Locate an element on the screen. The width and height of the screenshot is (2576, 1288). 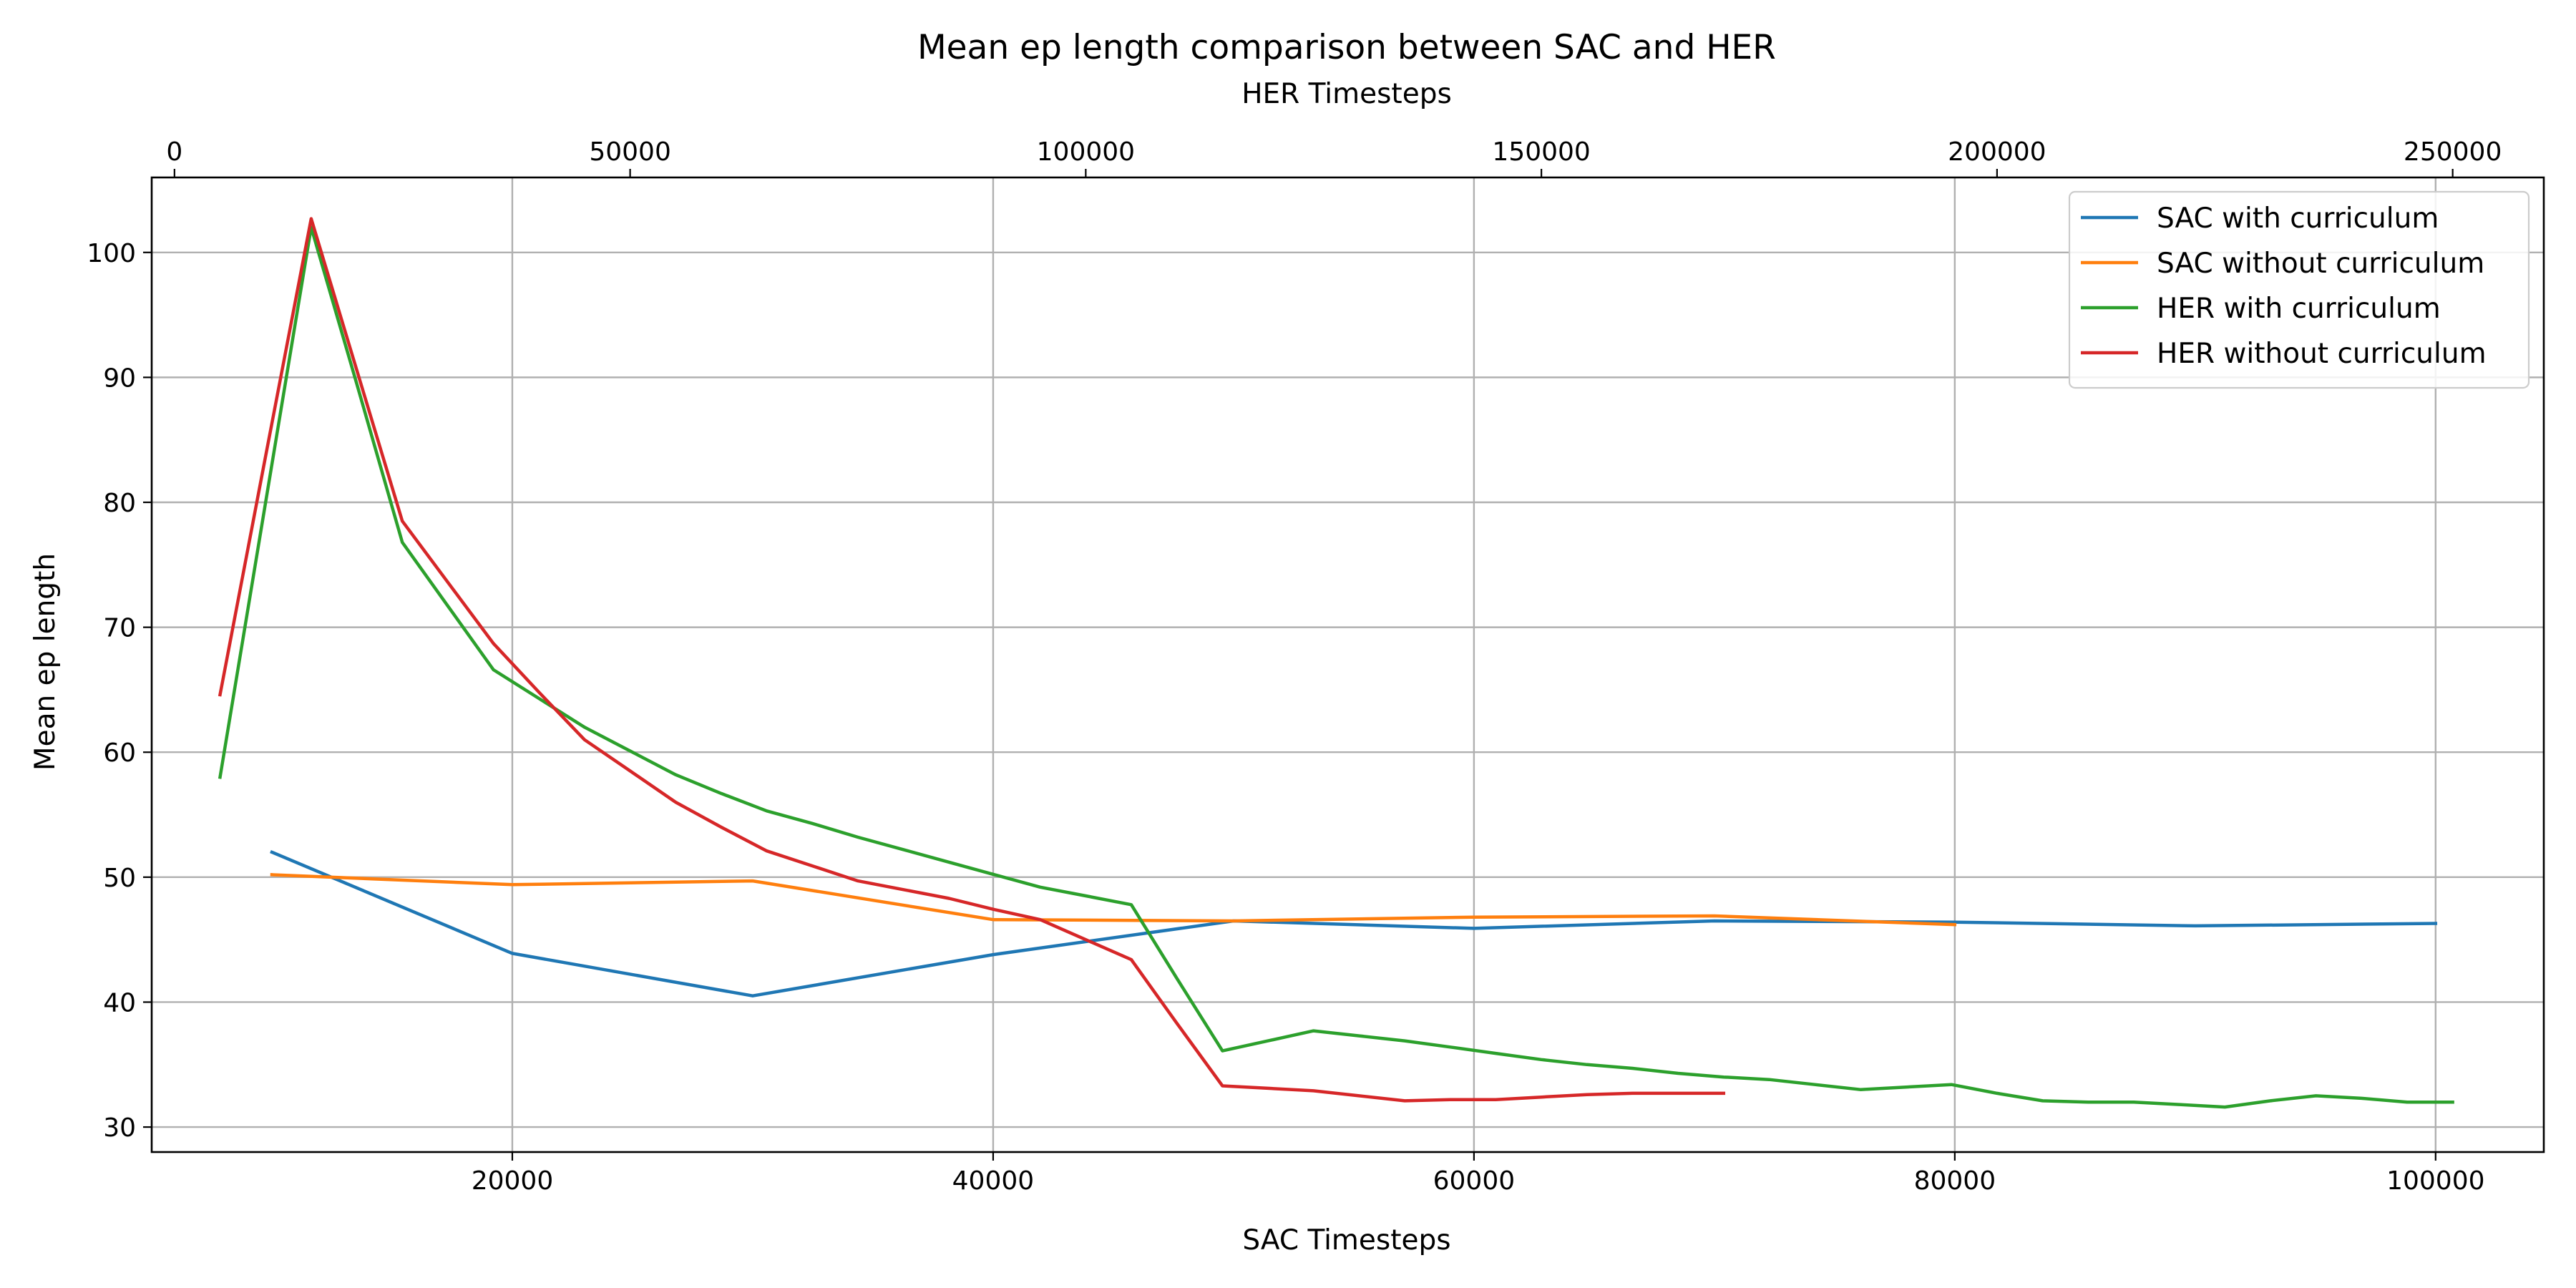
x2-tick-label: 50000 is located at coordinates (630, 152).